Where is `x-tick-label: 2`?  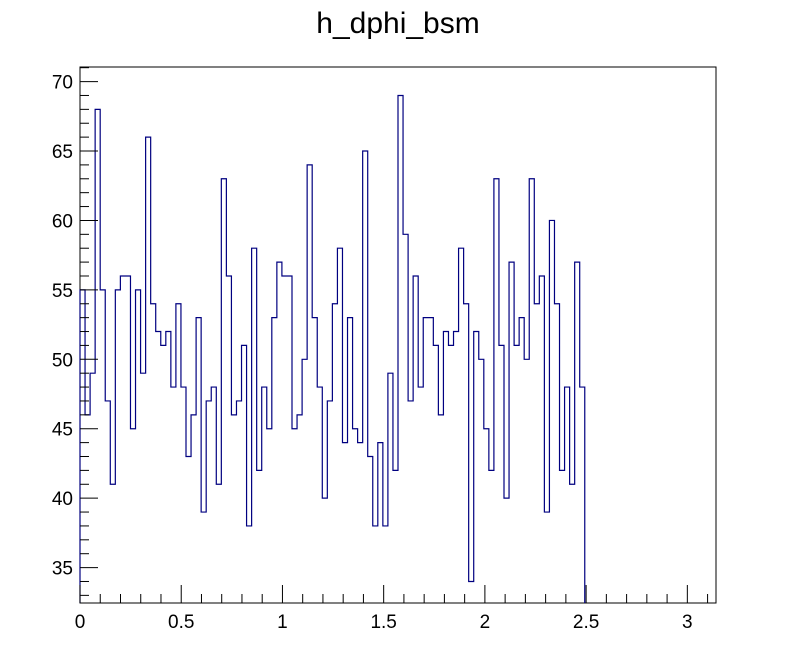
x-tick-label: 2 is located at coordinates (485, 622).